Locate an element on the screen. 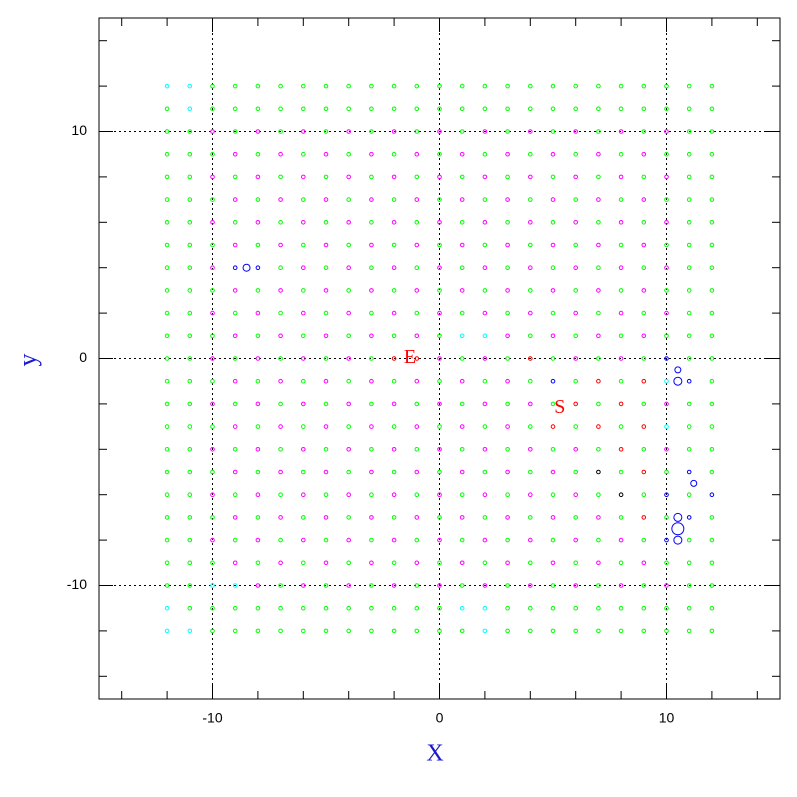 Image resolution: width=797 pixels, height=797 pixels. y-tick-label: -10 is located at coordinates (77, 584).